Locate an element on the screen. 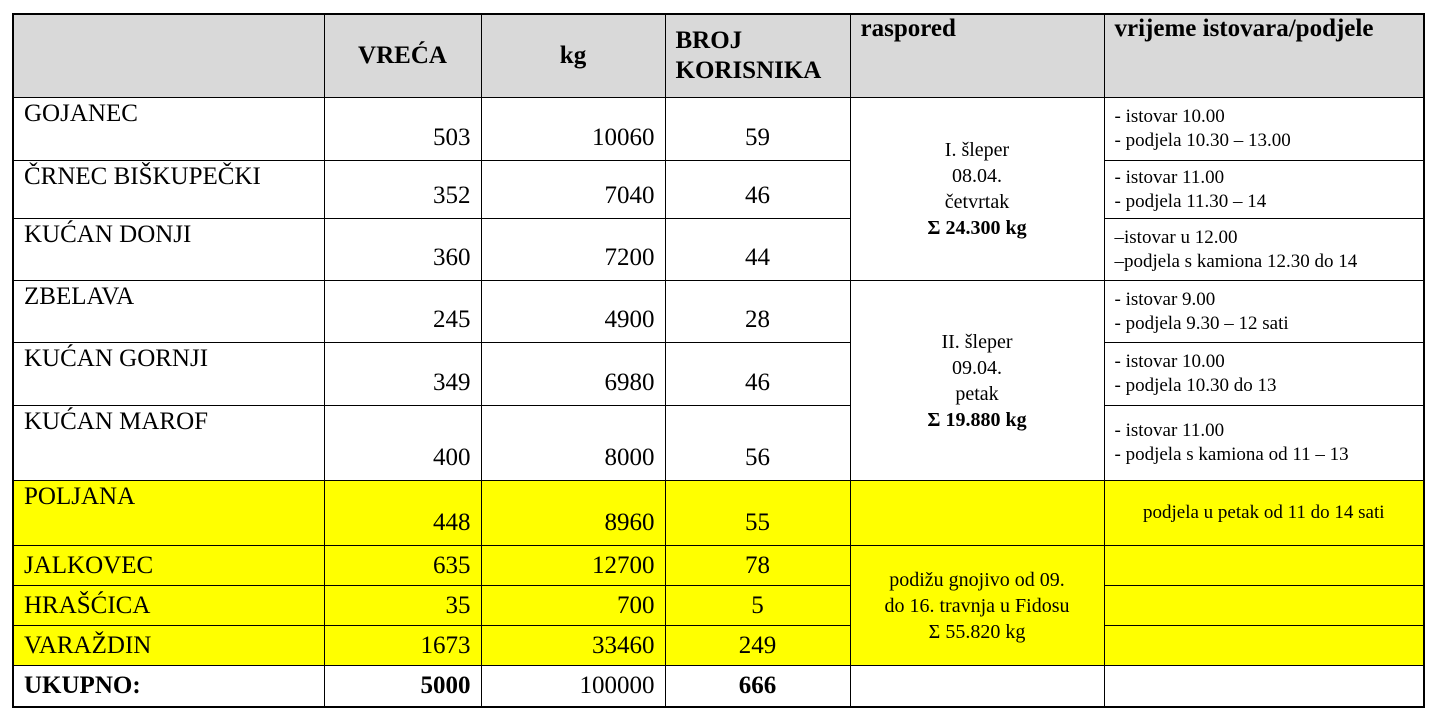 The height and width of the screenshot is (724, 1438). place-name: KUĆAN DONJI is located at coordinates (168, 249).